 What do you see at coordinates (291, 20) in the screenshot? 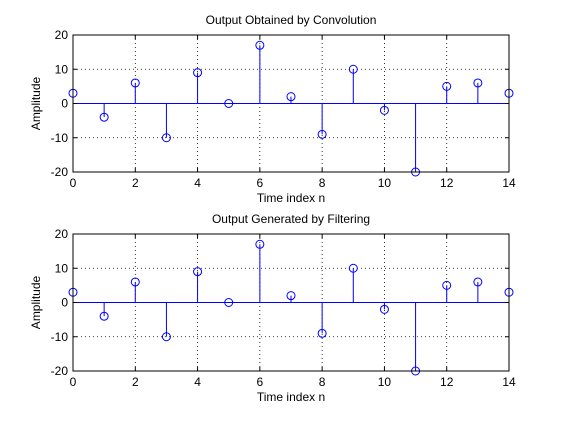
I see `chart-title: Output Obtained by Convolution` at bounding box center [291, 20].